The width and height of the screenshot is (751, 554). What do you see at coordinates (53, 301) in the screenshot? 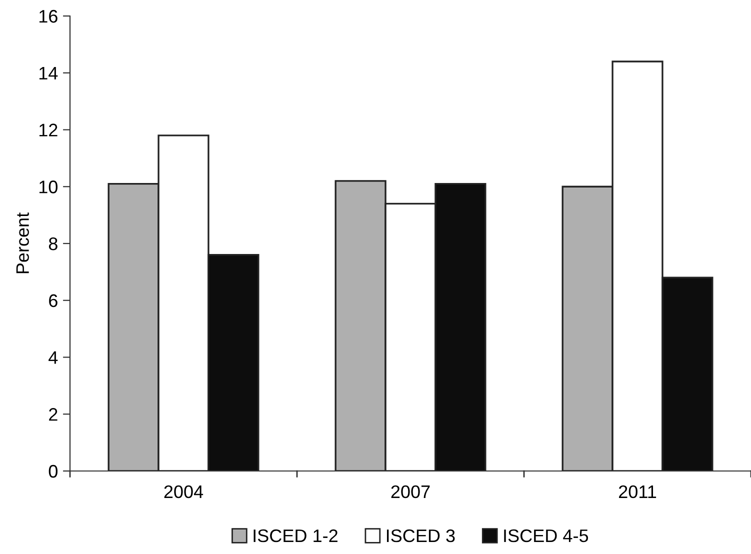
I see `y-tick-label: 6` at bounding box center [53, 301].